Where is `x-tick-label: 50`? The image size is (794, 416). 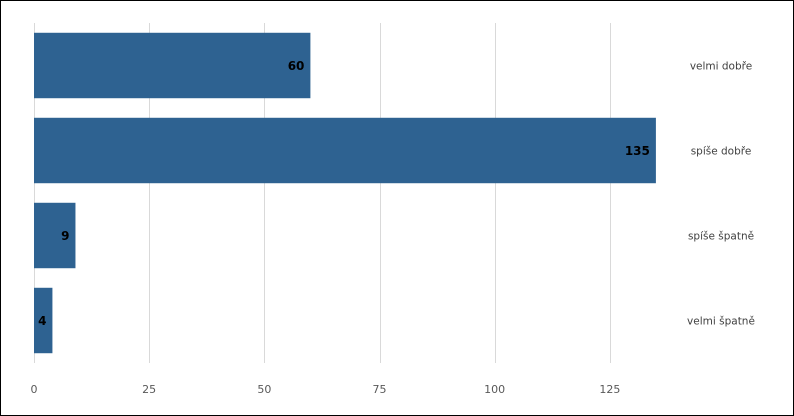 x-tick-label: 50 is located at coordinates (264, 389).